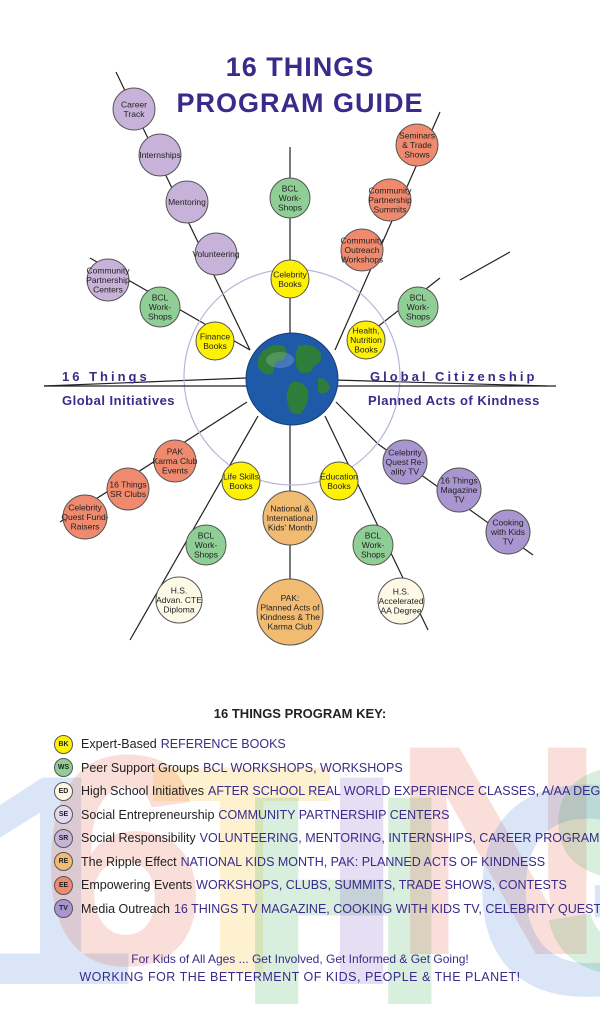 This screenshot has height=1024, width=600. I want to click on node-label-line: 16 Things, so click(127, 484).